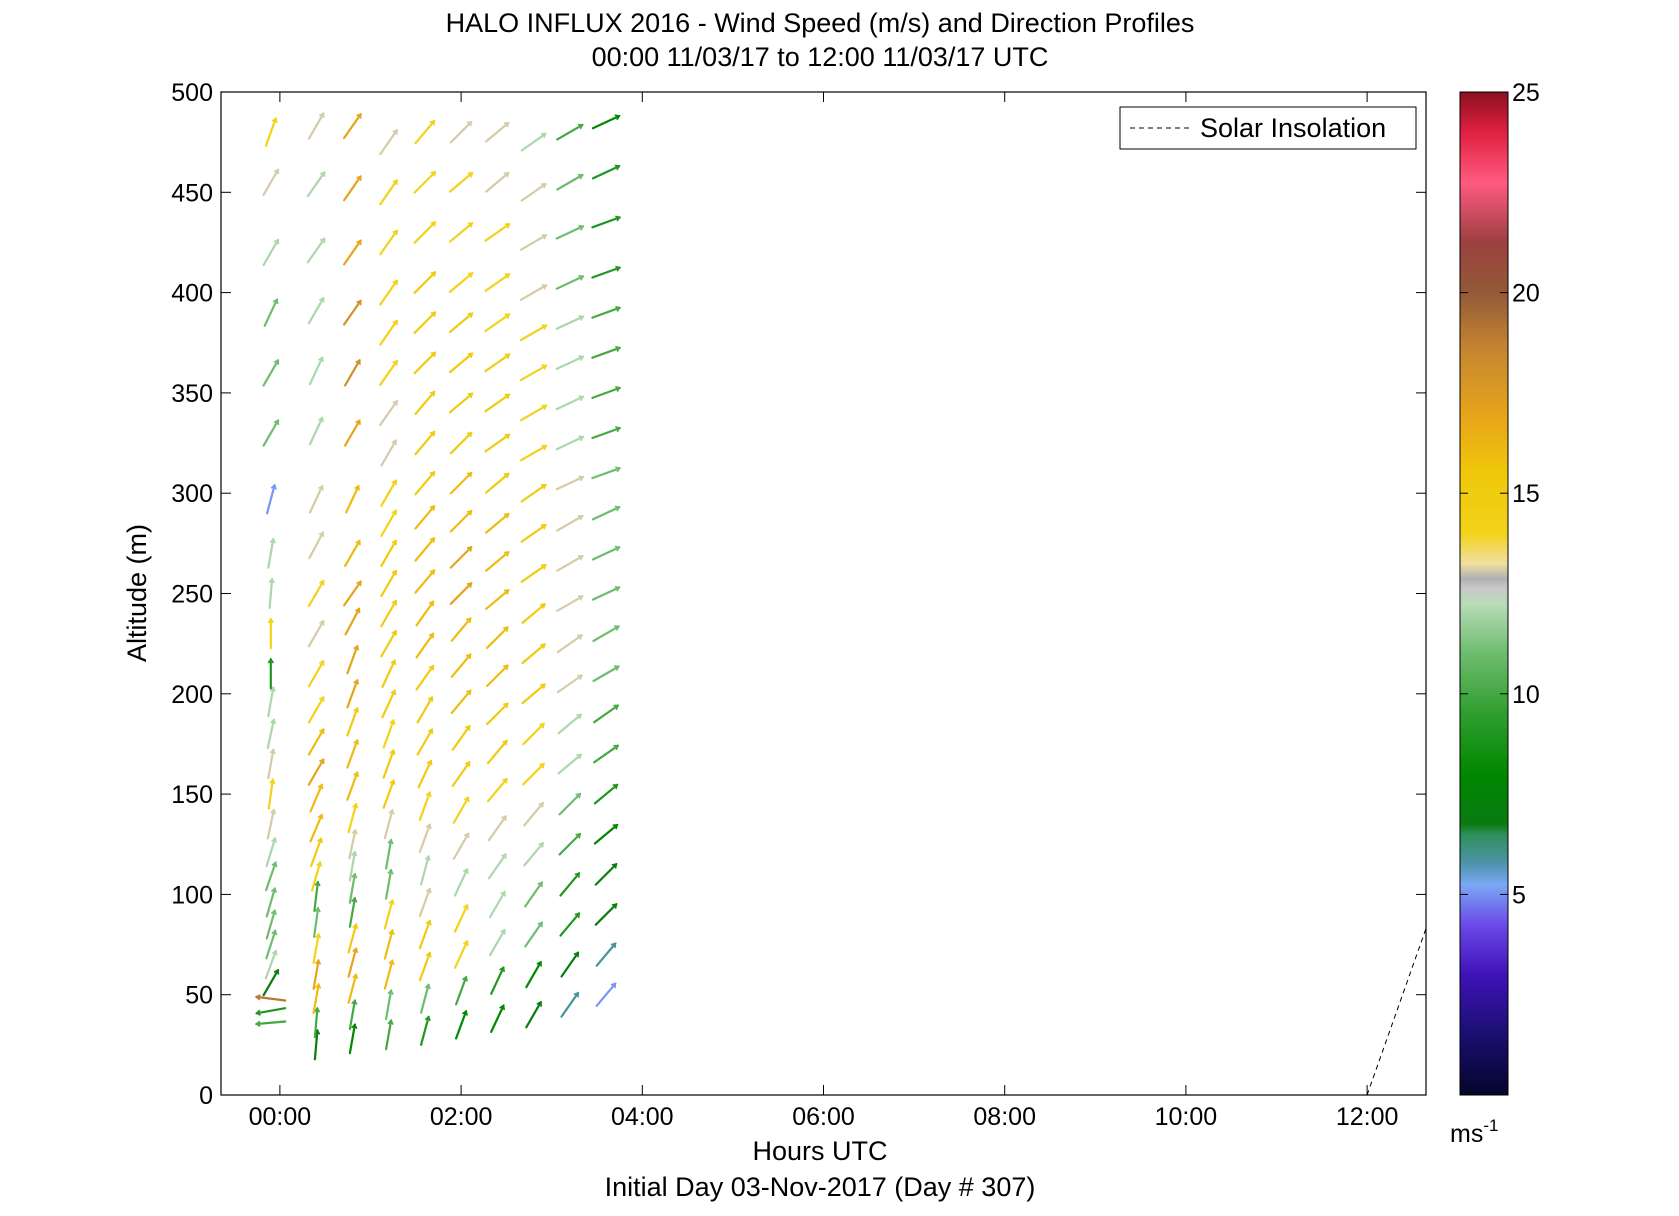 The height and width of the screenshot is (1216, 1679). Describe the element at coordinates (820, 1187) in the screenshot. I see `x-axis-sublabel: Initial Day 03-Nov-2017 (Day # 307)` at that location.